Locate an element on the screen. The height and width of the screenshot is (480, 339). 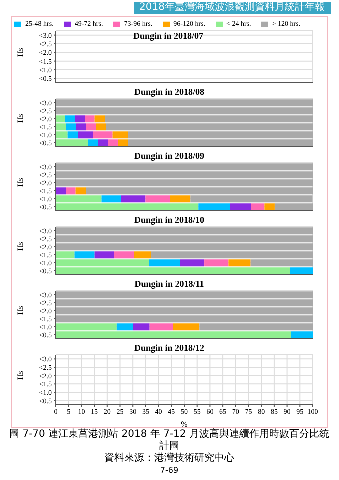
caption: 圖 7-70 連江東莒港測站 2018 年 7-12 月波高與連續作用時數百分比統計圖 is located at coordinates (169, 440).